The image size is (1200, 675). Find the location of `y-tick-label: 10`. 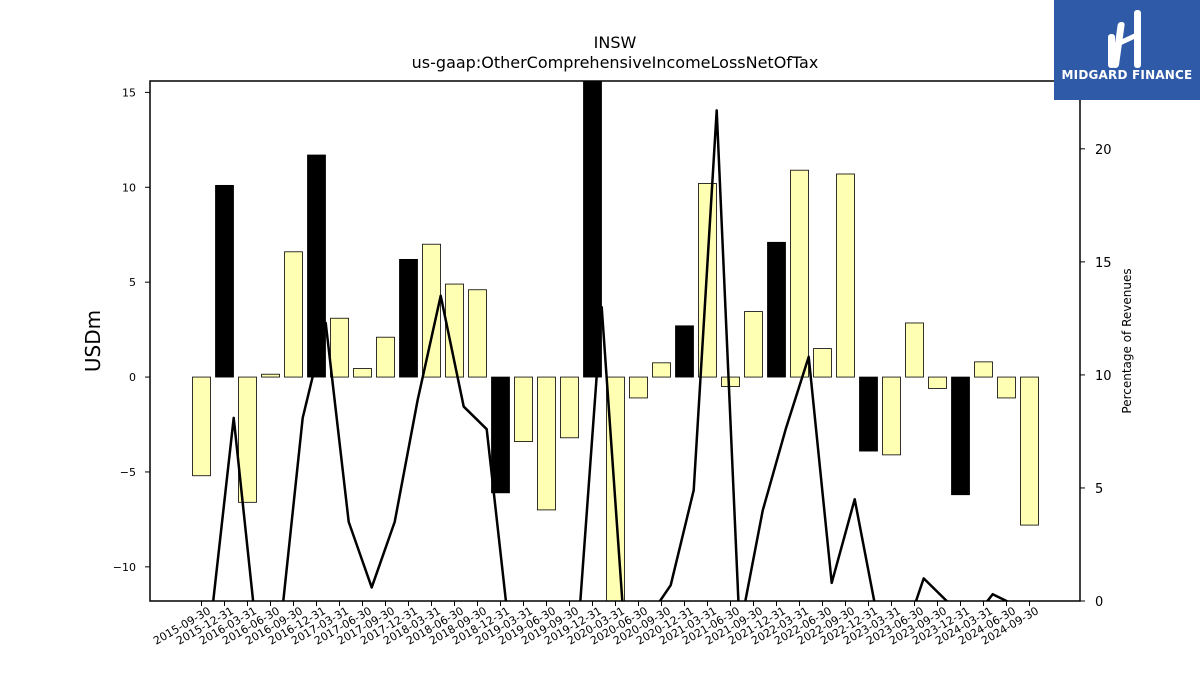

y-tick-label: 10 is located at coordinates (129, 187).